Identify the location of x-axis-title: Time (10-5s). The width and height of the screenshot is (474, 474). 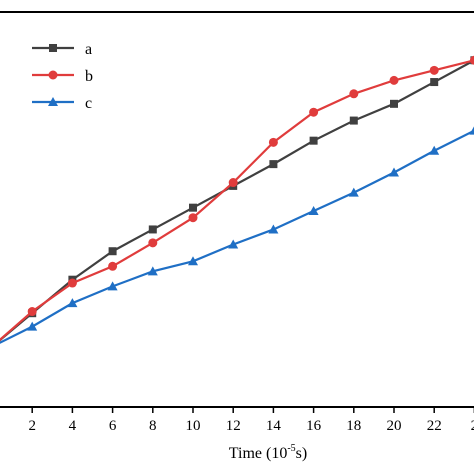
(268, 452).